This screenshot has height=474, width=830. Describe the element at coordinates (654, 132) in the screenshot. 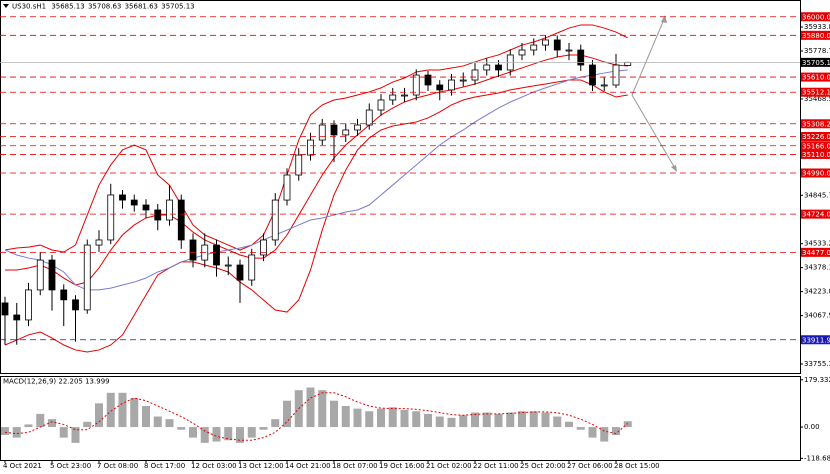

I see `projection-arrow-down` at that location.